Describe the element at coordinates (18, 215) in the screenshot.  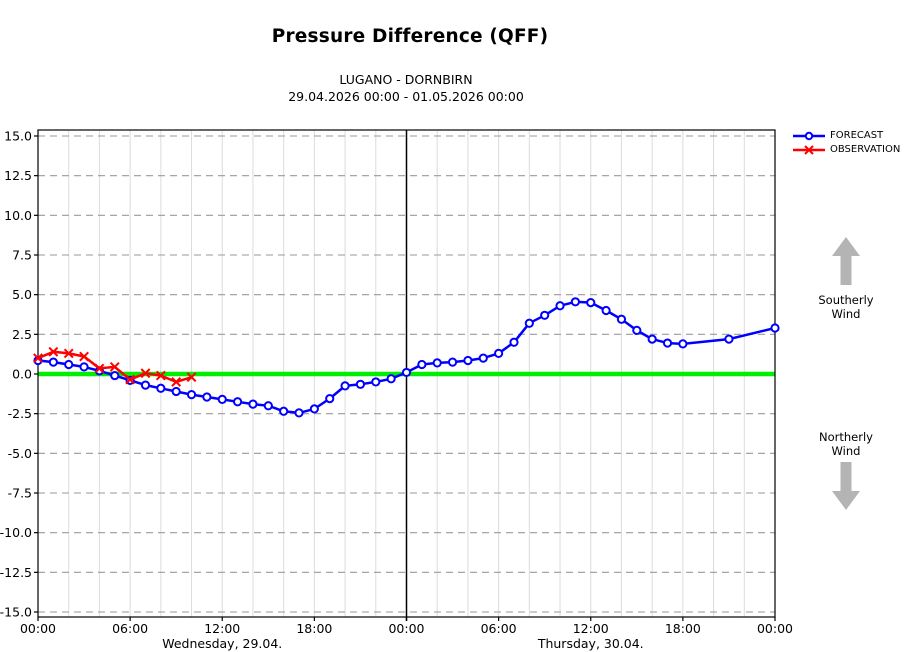
I see `y-tick-label: 10.0` at that location.